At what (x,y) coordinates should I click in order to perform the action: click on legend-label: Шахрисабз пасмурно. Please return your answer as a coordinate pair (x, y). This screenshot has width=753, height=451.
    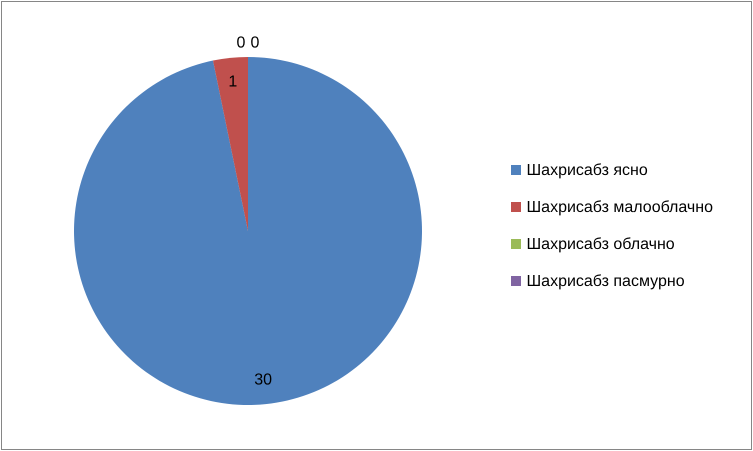
    Looking at the image, I should click on (605, 282).